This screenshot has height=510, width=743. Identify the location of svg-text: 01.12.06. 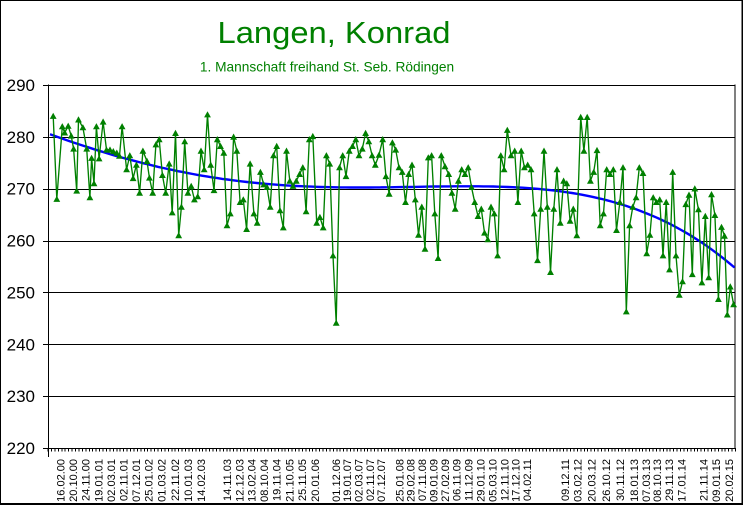
(337, 480).